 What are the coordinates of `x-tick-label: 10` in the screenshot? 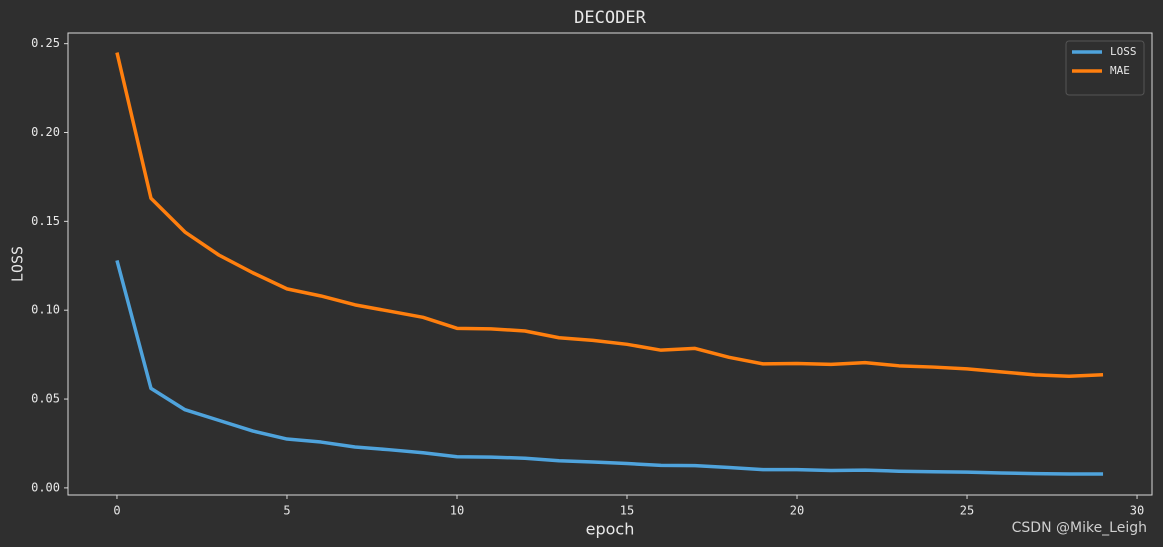 It's located at (457, 511).